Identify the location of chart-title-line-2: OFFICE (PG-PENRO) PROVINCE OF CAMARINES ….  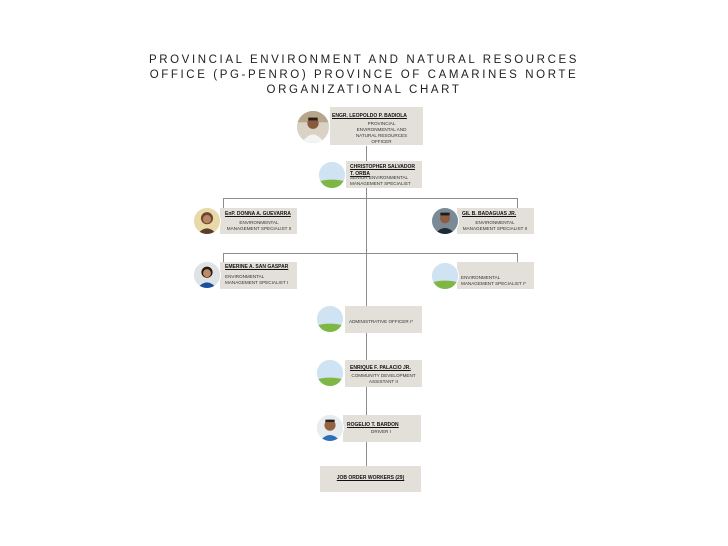
(364, 75).